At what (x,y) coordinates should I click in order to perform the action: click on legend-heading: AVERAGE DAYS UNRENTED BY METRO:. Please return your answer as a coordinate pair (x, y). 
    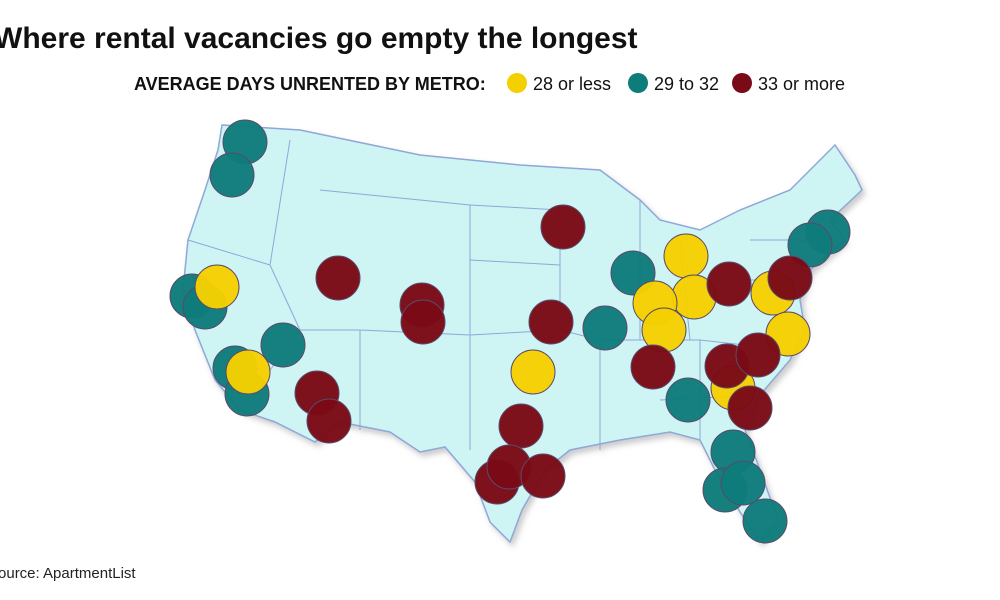
    Looking at the image, I should click on (310, 84).